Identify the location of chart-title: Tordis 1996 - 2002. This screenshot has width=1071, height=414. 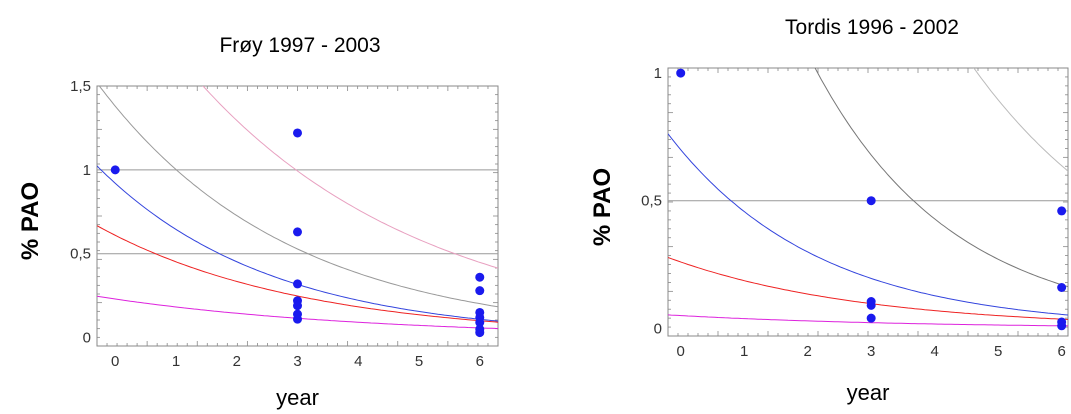
(872, 27).